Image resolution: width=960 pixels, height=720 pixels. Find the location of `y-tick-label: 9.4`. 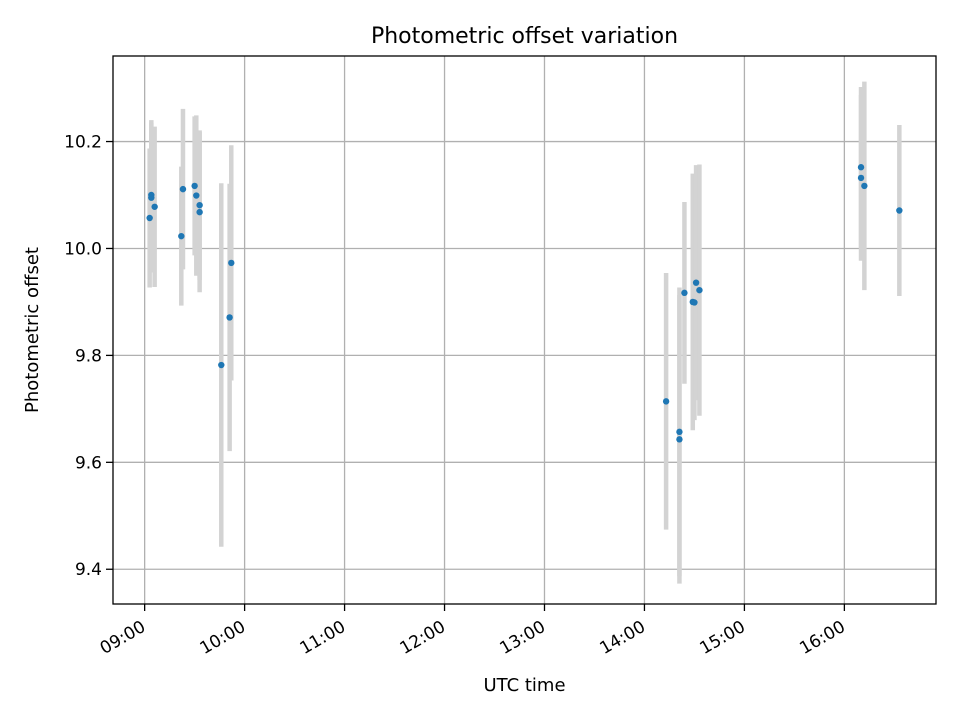

y-tick-label: 9.4 is located at coordinates (88, 570).